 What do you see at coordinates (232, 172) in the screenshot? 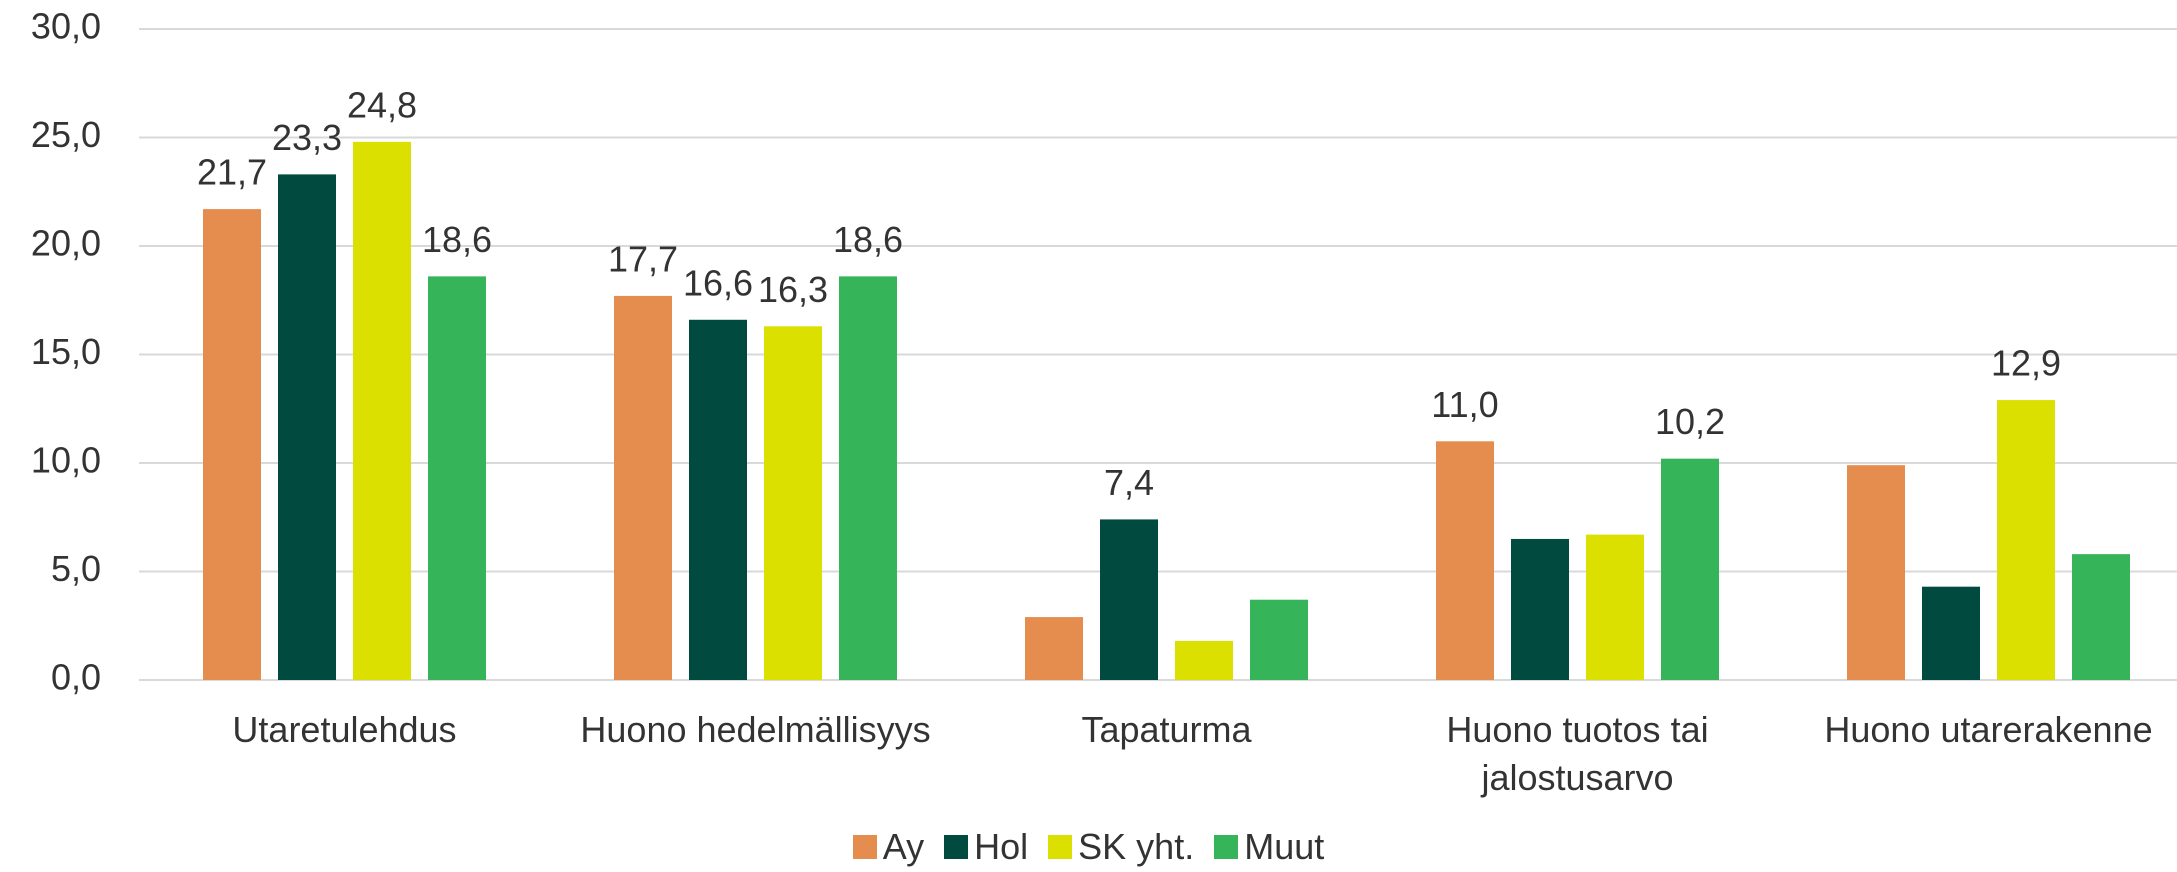
I see `data-label: 21,7` at bounding box center [232, 172].